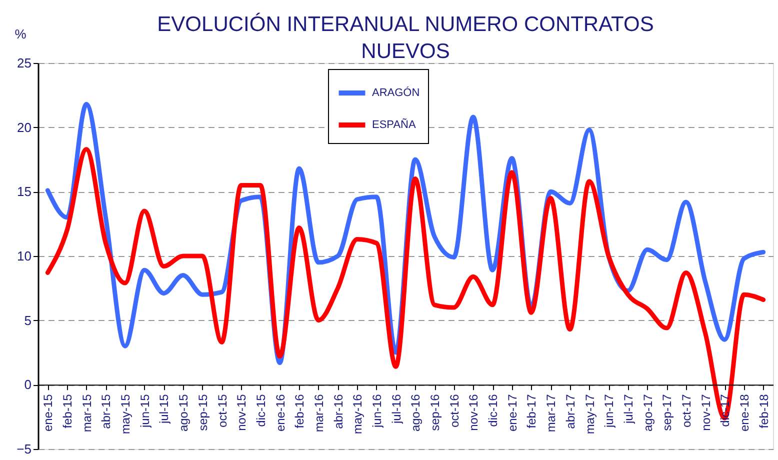 The image size is (778, 460). Describe the element at coordinates (28, 384) in the screenshot. I see `y-tick-label: 0` at that location.